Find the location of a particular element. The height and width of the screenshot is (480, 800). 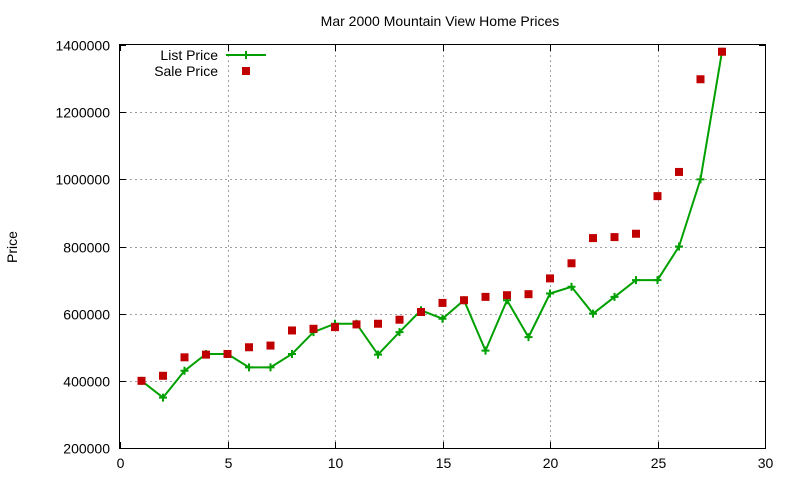

x-tick-label: 0 is located at coordinates (121, 463).